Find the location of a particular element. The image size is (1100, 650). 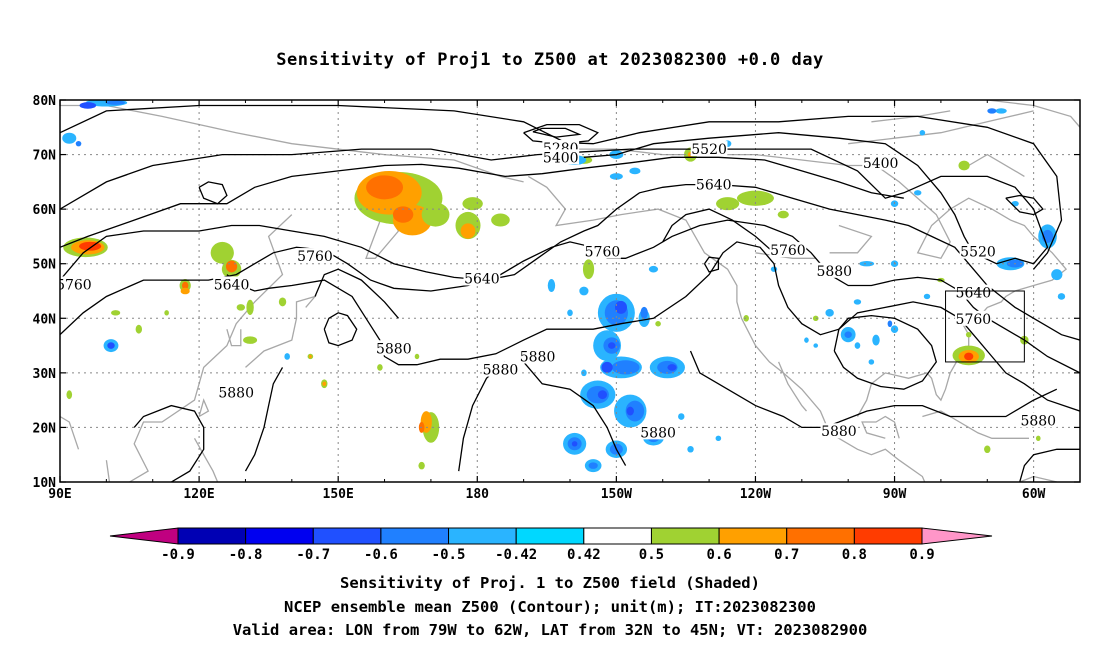

colorbar-label: 0.5 is located at coordinates (651, 555).